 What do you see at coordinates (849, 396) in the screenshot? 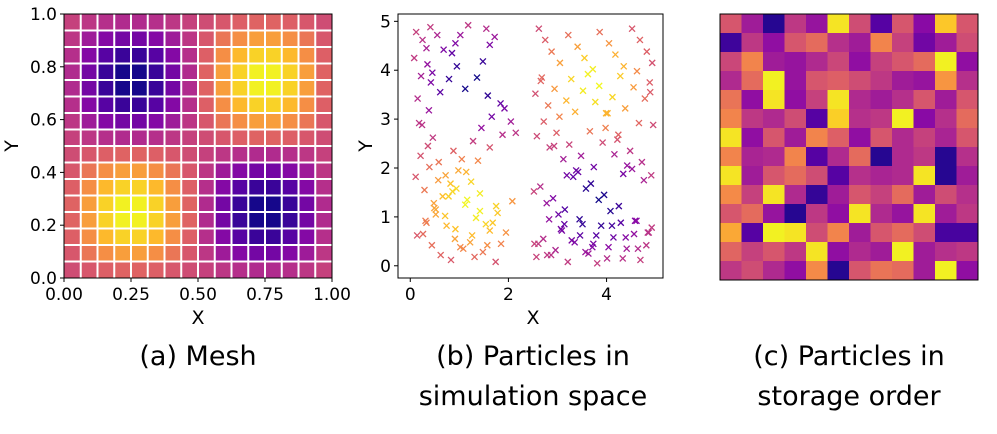
I see `storage-caption-line-2: storage order` at bounding box center [849, 396].